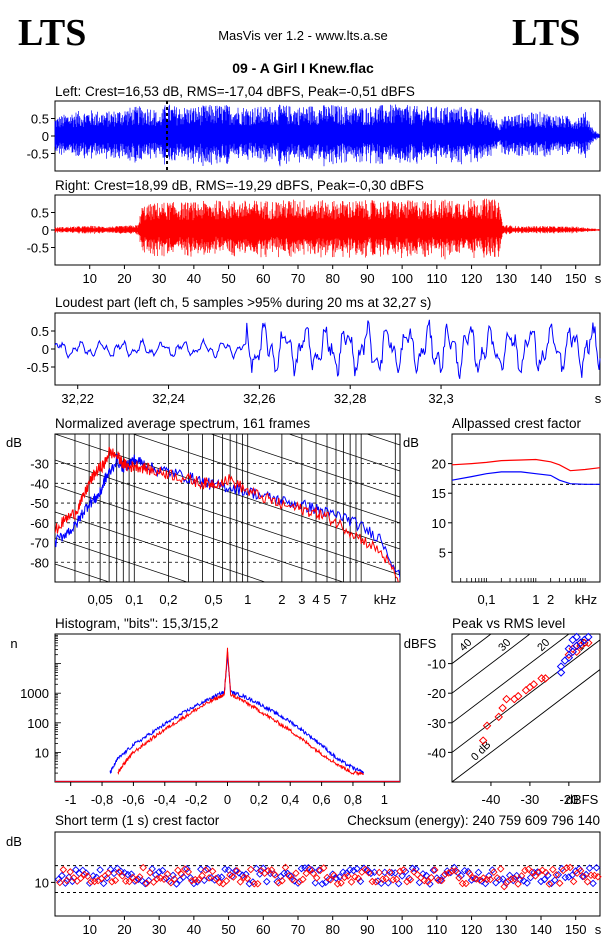 The image size is (606, 946). What do you see at coordinates (568, 799) in the screenshot?
I see `pvr-xtick-label: -20` at bounding box center [568, 799].